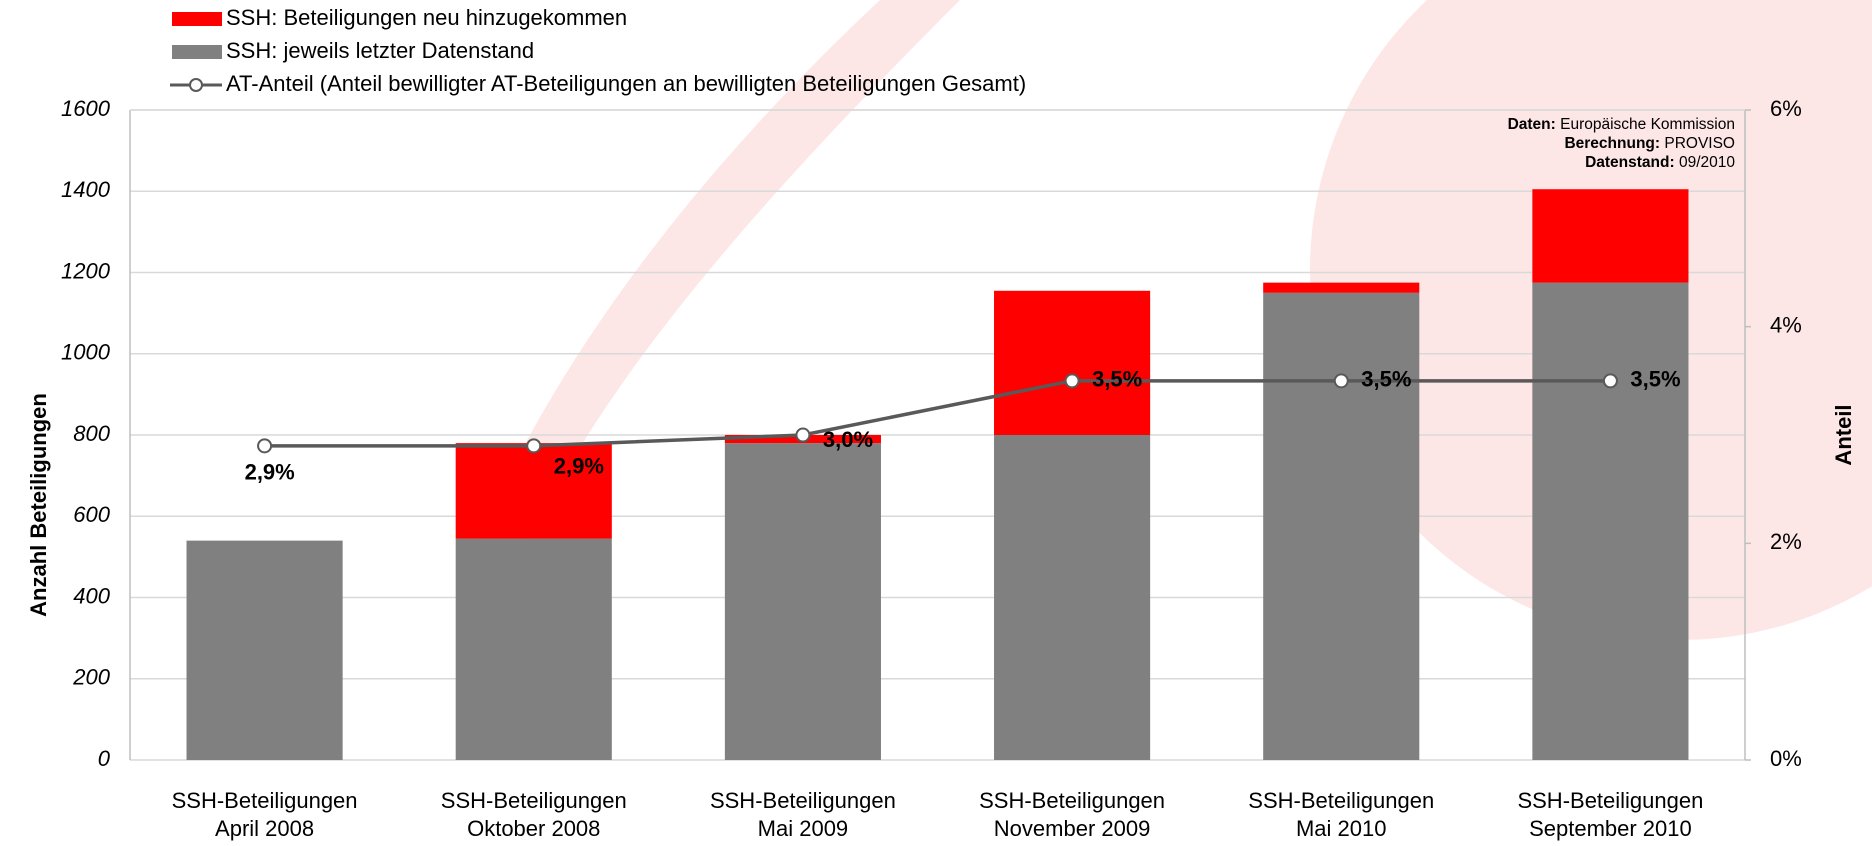  Describe the element at coordinates (533, 828) in the screenshot. I see `x-tick-label: Oktober 2008` at that location.